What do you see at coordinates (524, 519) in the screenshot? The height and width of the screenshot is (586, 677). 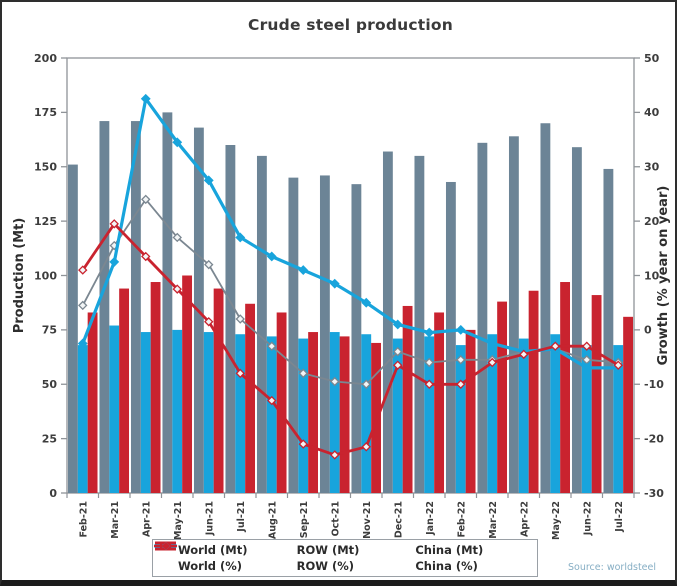 I see `x-tick-label: Apr-22` at bounding box center [524, 519].